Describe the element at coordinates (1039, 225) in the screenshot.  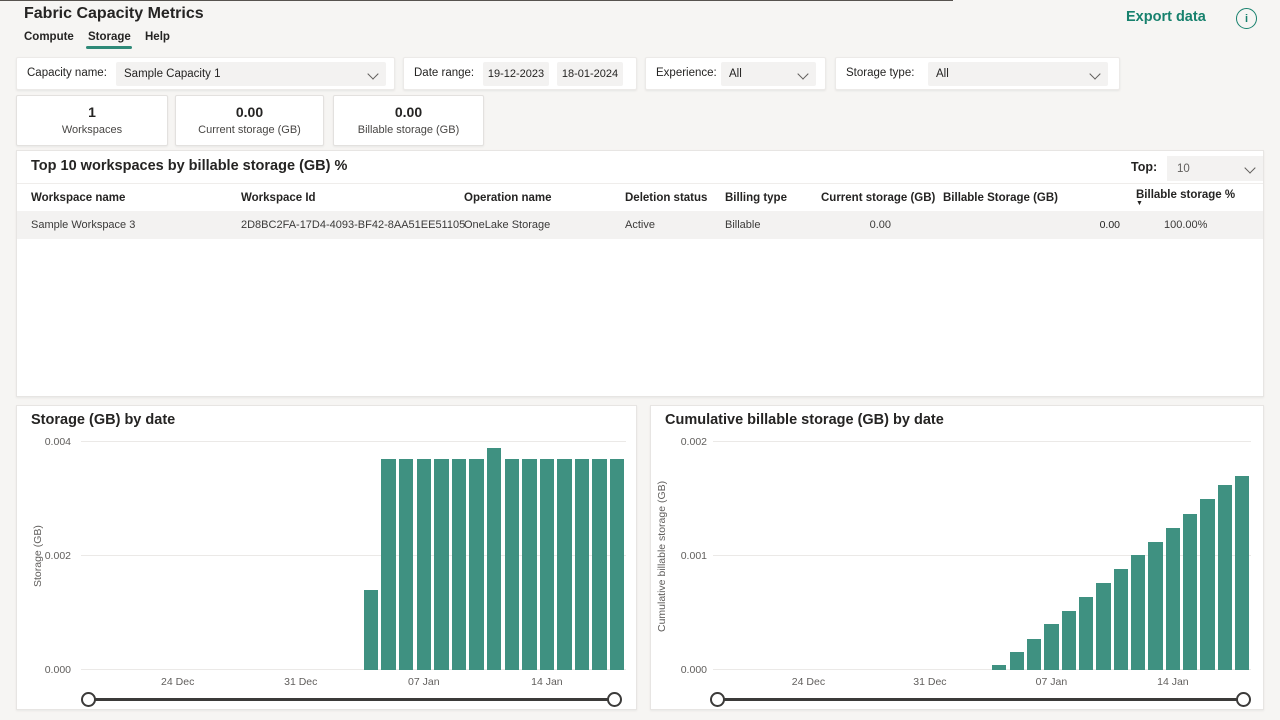
I see `cell-billable-storage: 0.00` at that location.